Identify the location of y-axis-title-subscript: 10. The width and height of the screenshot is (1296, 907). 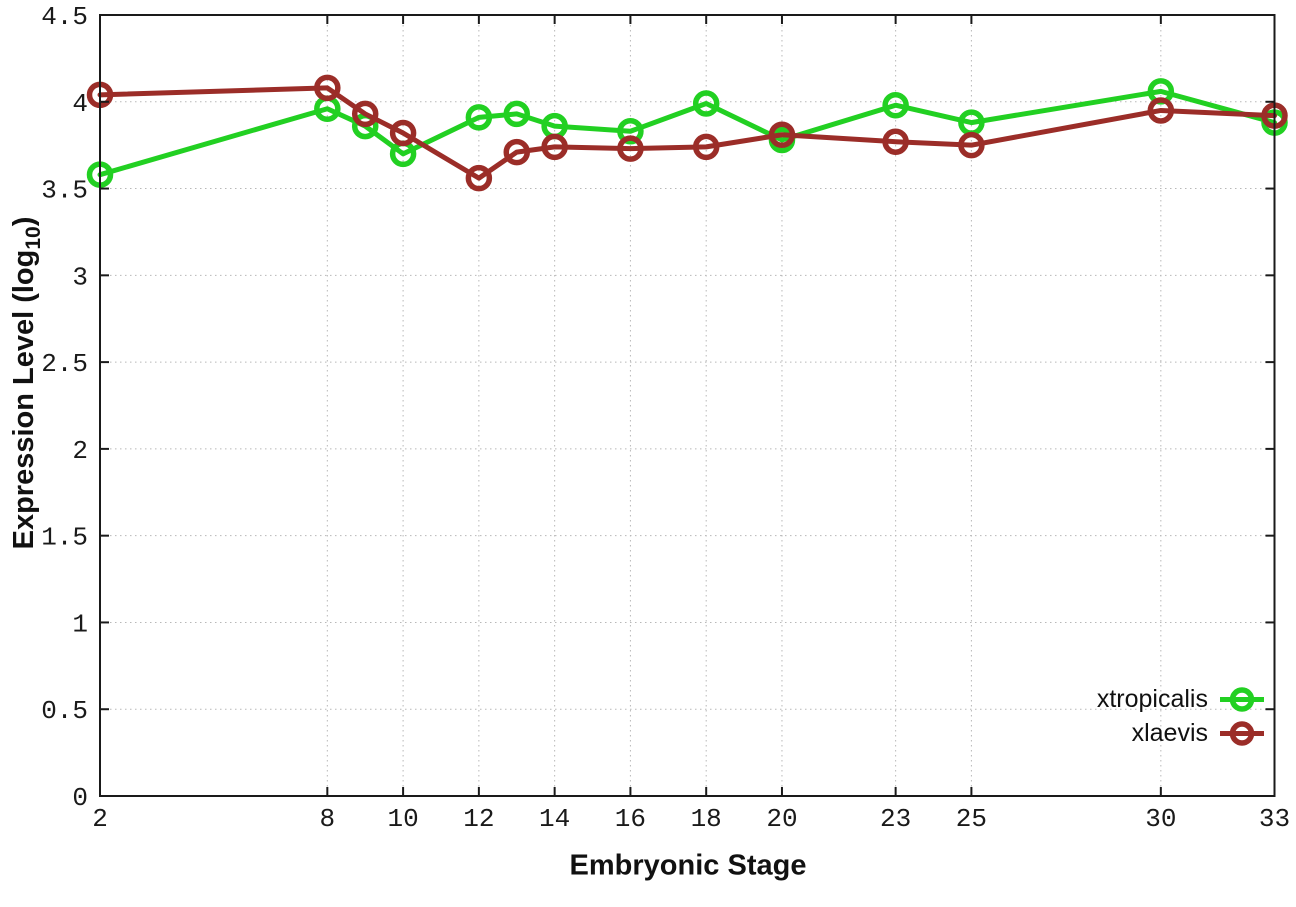
(33, 238).